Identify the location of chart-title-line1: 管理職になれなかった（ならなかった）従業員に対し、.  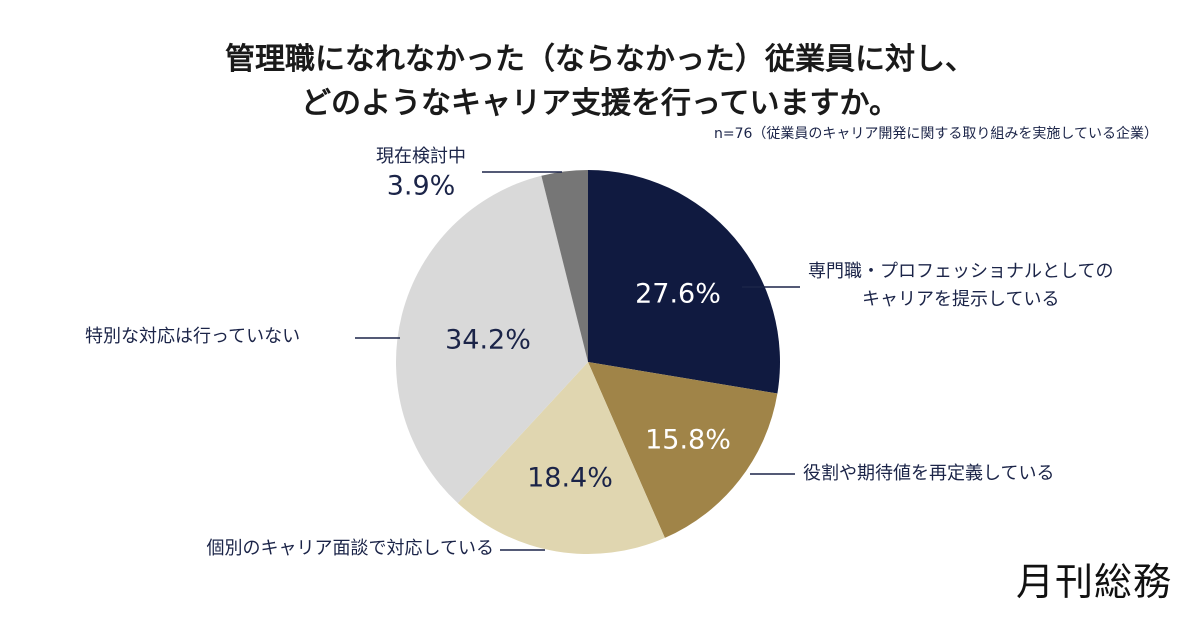
(600, 59).